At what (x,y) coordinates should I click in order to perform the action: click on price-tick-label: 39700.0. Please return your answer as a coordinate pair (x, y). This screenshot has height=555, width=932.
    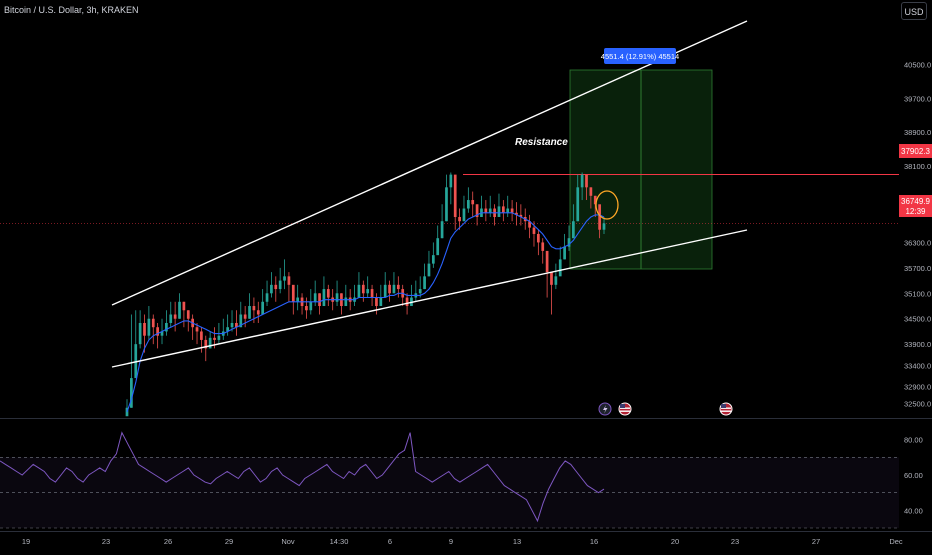
    Looking at the image, I should click on (917, 98).